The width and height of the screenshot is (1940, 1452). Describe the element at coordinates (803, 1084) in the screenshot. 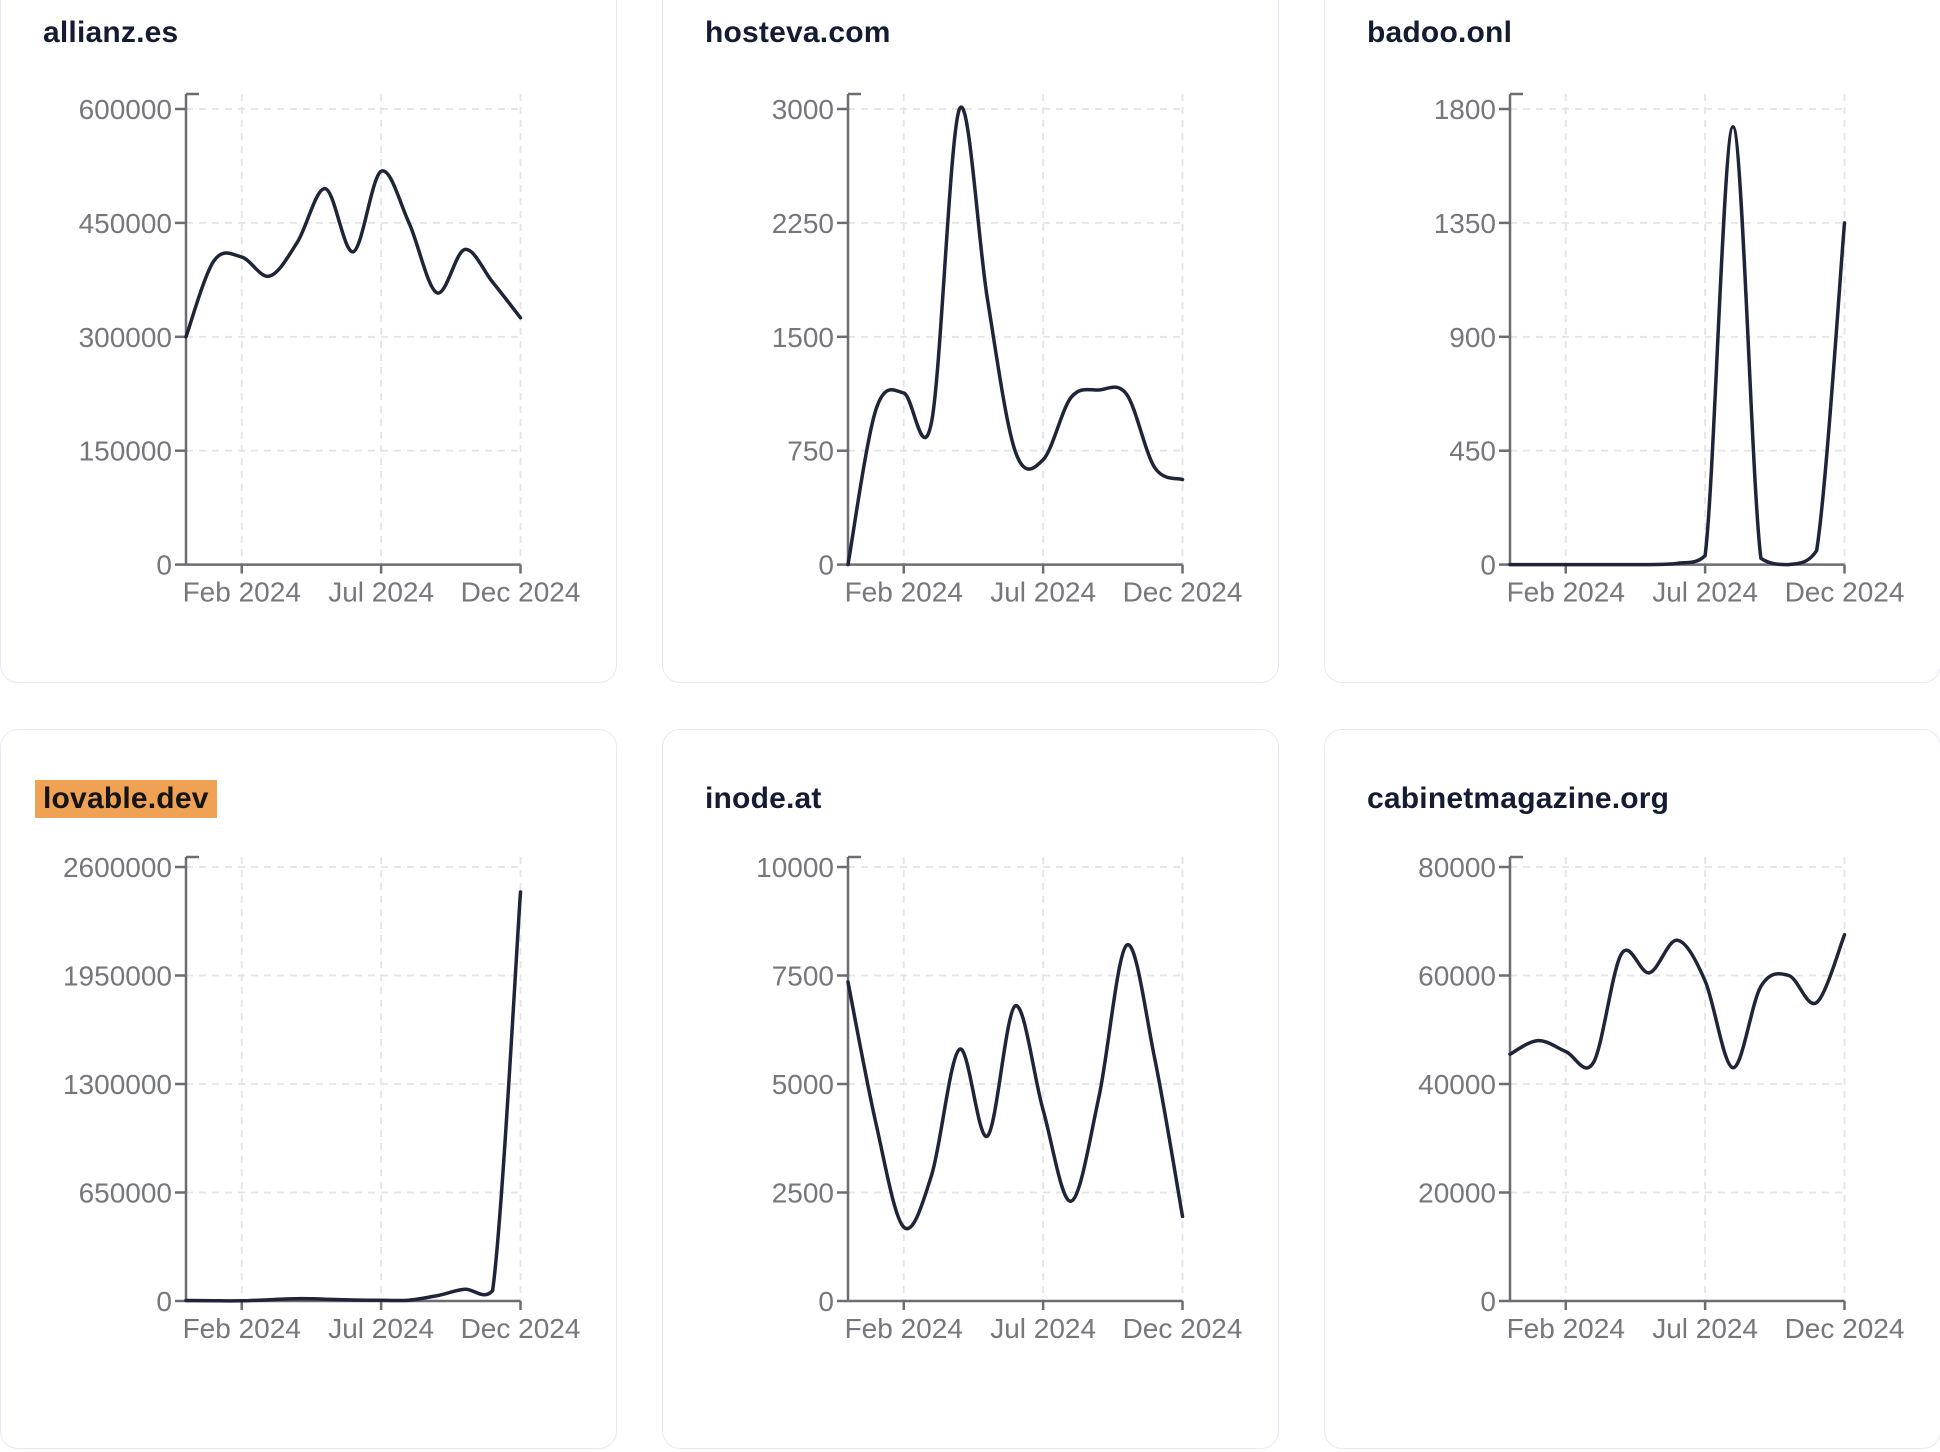

I see `y-tick-label: 5000` at that location.